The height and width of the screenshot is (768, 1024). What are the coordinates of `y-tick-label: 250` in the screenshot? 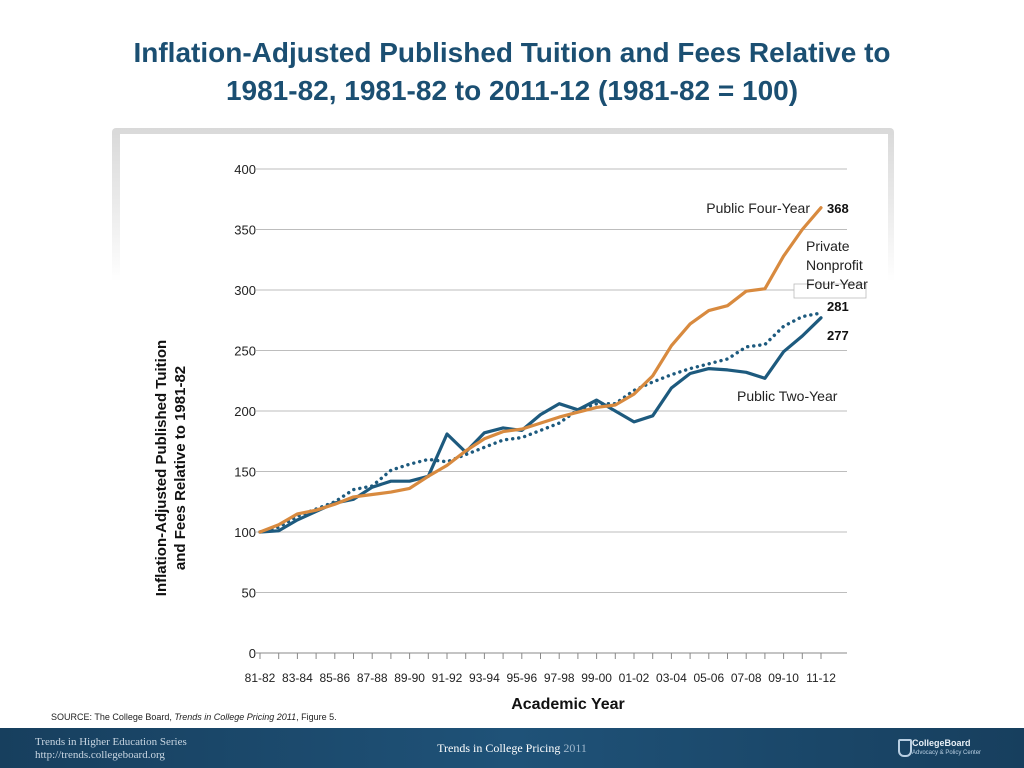 It's located at (245, 351).